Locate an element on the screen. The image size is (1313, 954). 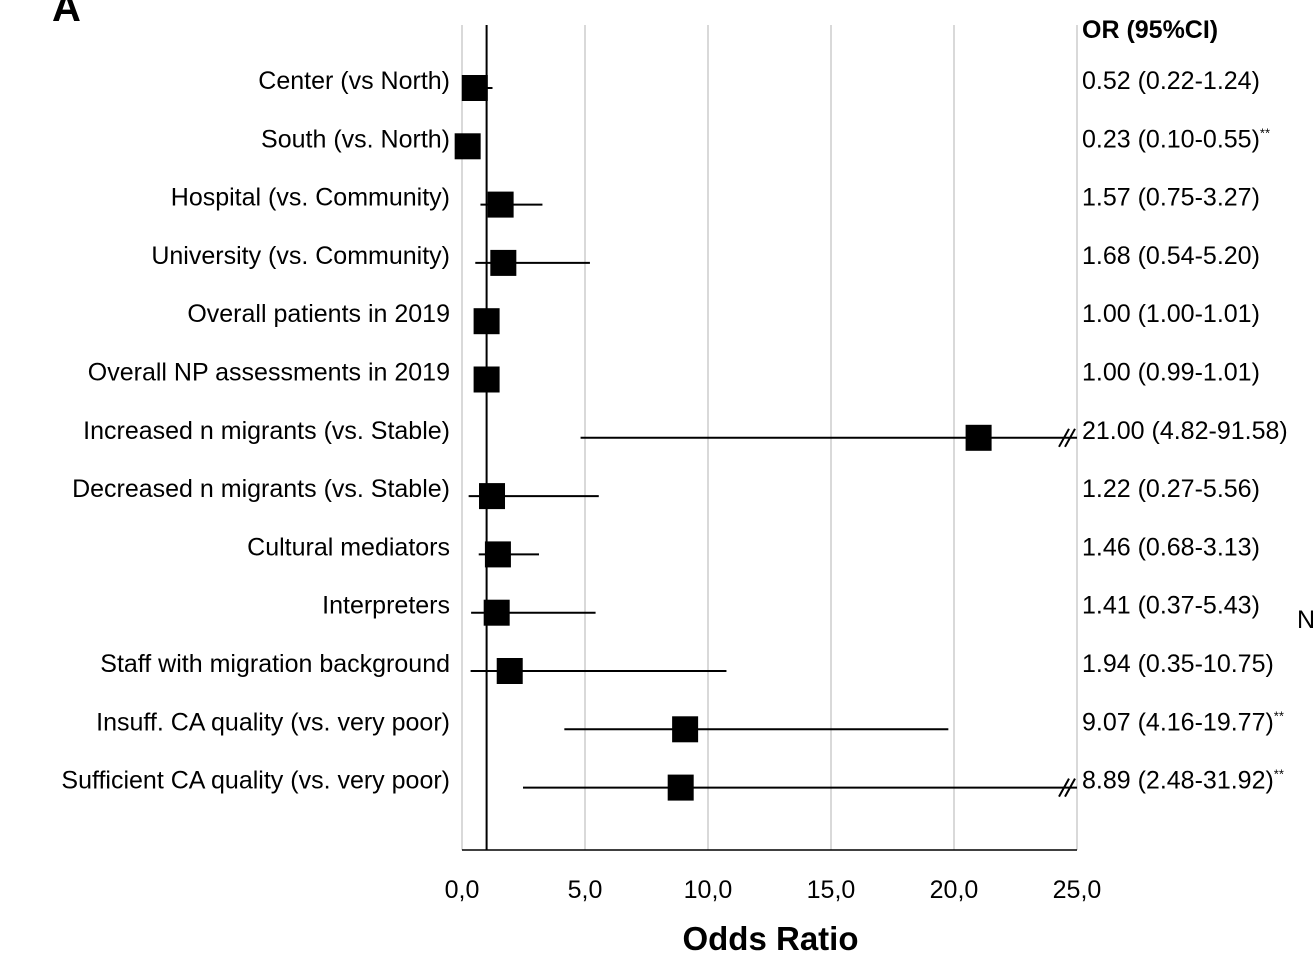
or-ci-text: 1.68 (0.54-5.20) is located at coordinates (1171, 256).